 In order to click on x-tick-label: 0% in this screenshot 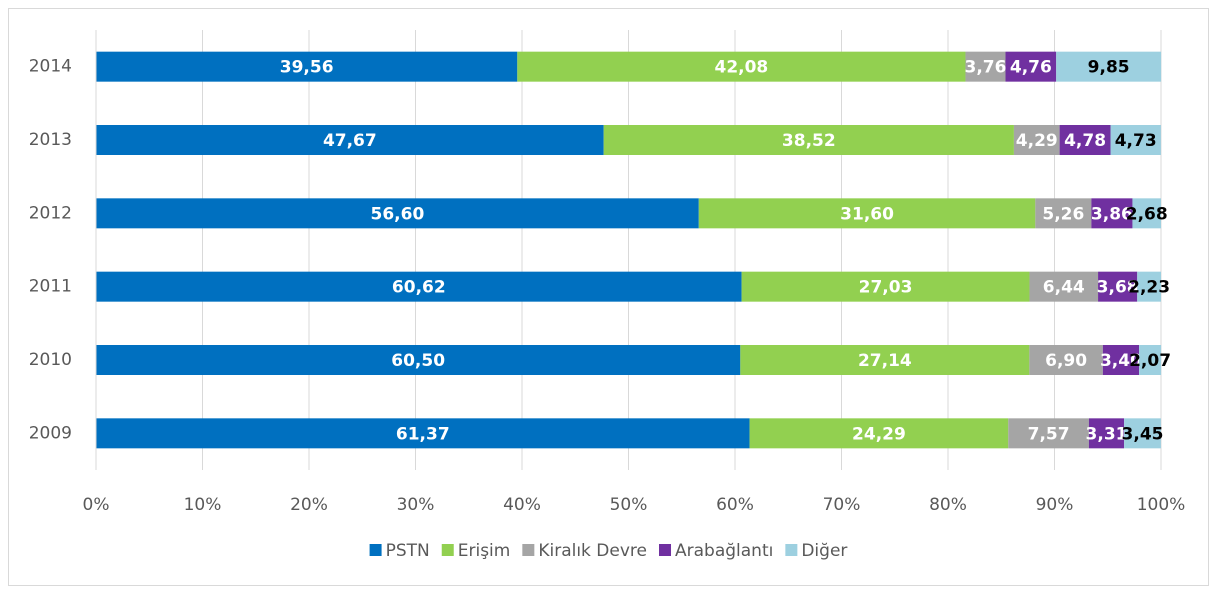, I will do `click(96, 505)`.